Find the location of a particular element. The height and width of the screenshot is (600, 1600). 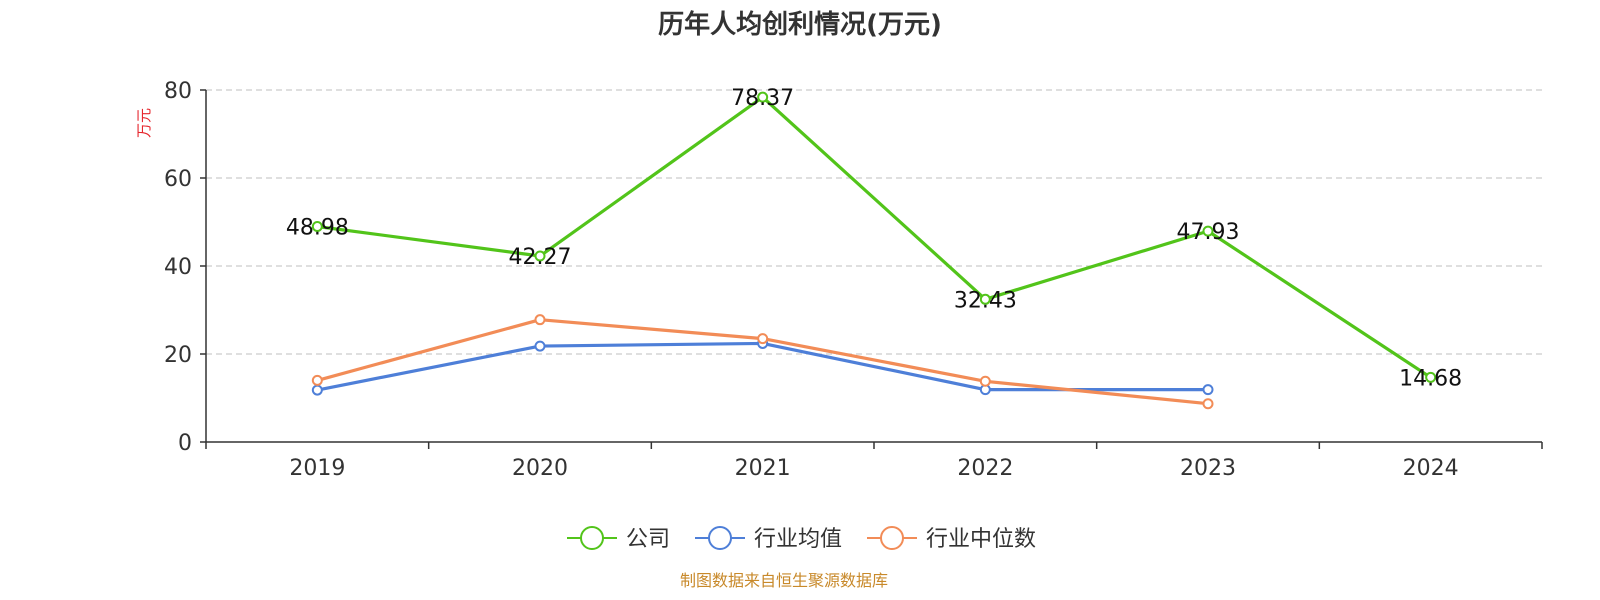

data-label: 78.37 is located at coordinates (762, 98).